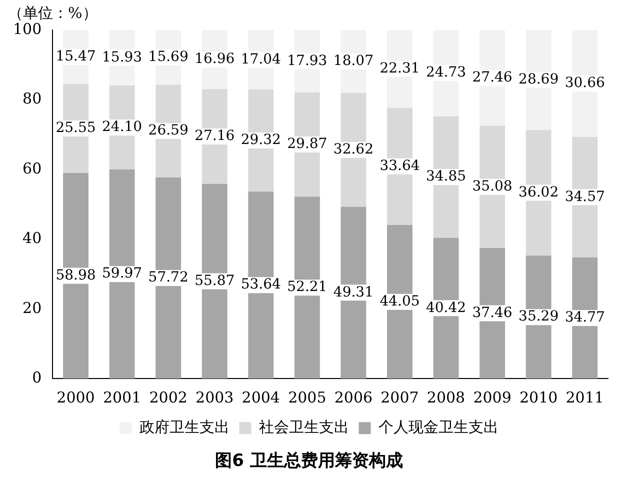 The image size is (628, 478). Describe the element at coordinates (400, 301) in the screenshot. I see `data-label: 44.05` at that location.